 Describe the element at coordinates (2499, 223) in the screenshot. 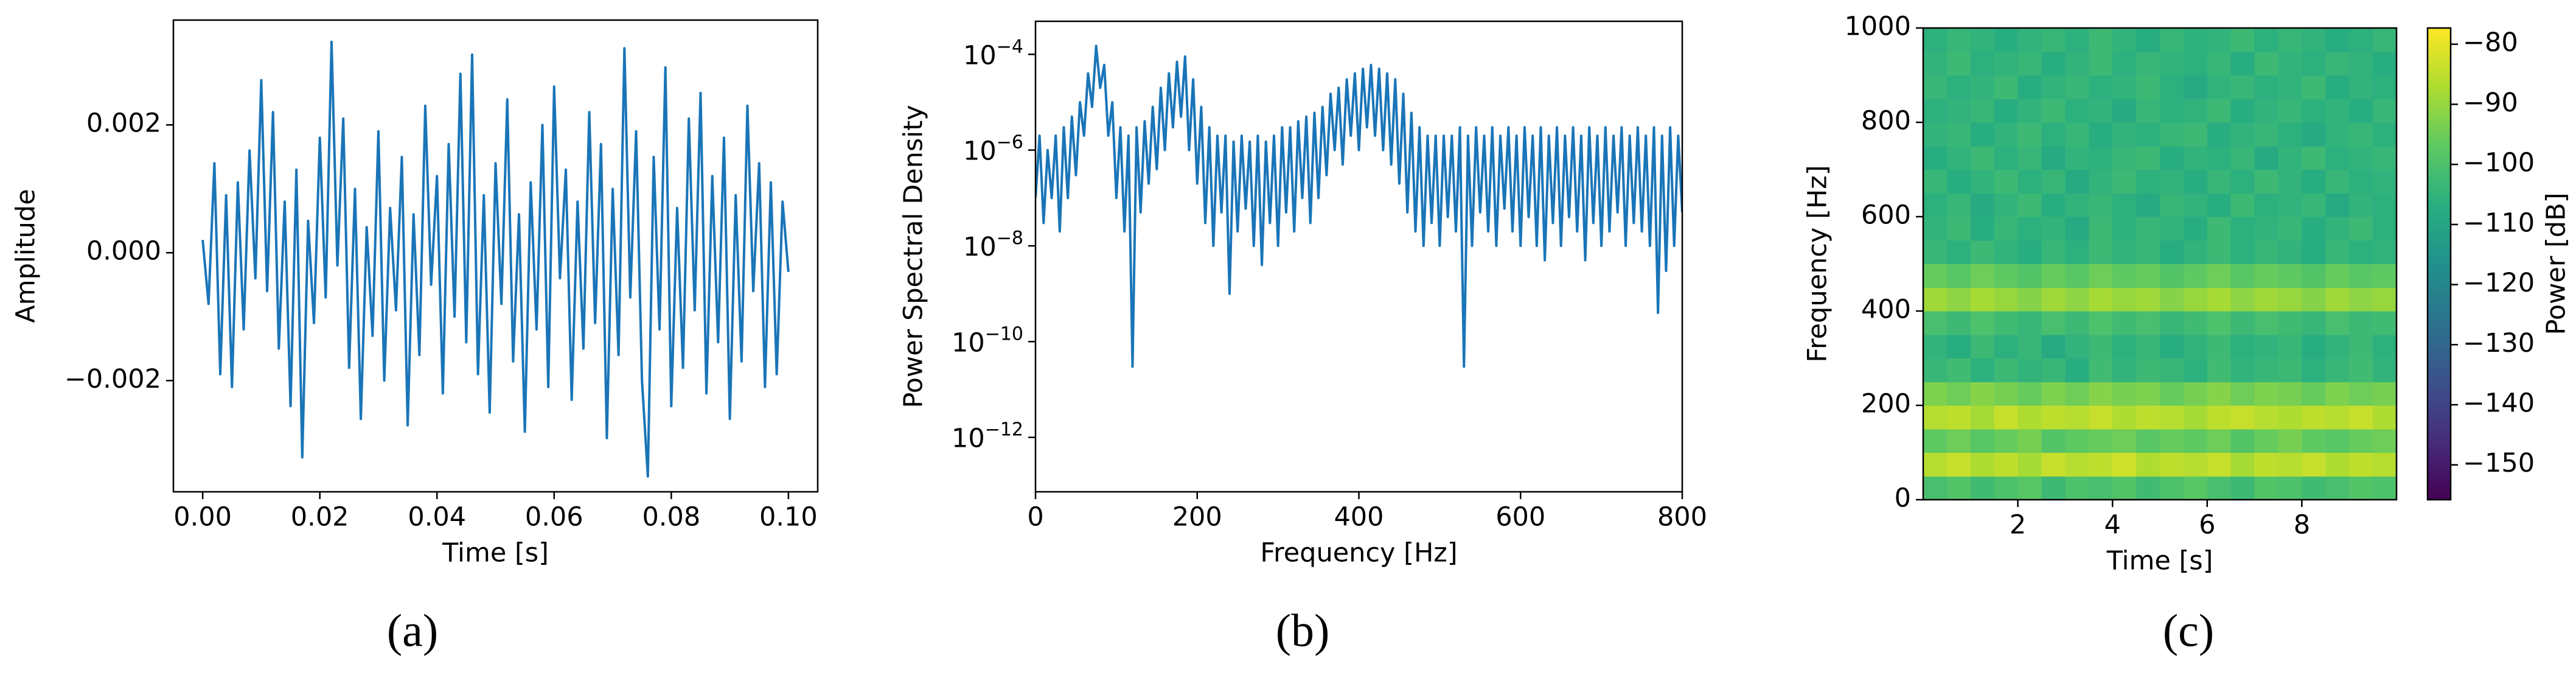

I see `colorbar-tick-label: −110` at that location.